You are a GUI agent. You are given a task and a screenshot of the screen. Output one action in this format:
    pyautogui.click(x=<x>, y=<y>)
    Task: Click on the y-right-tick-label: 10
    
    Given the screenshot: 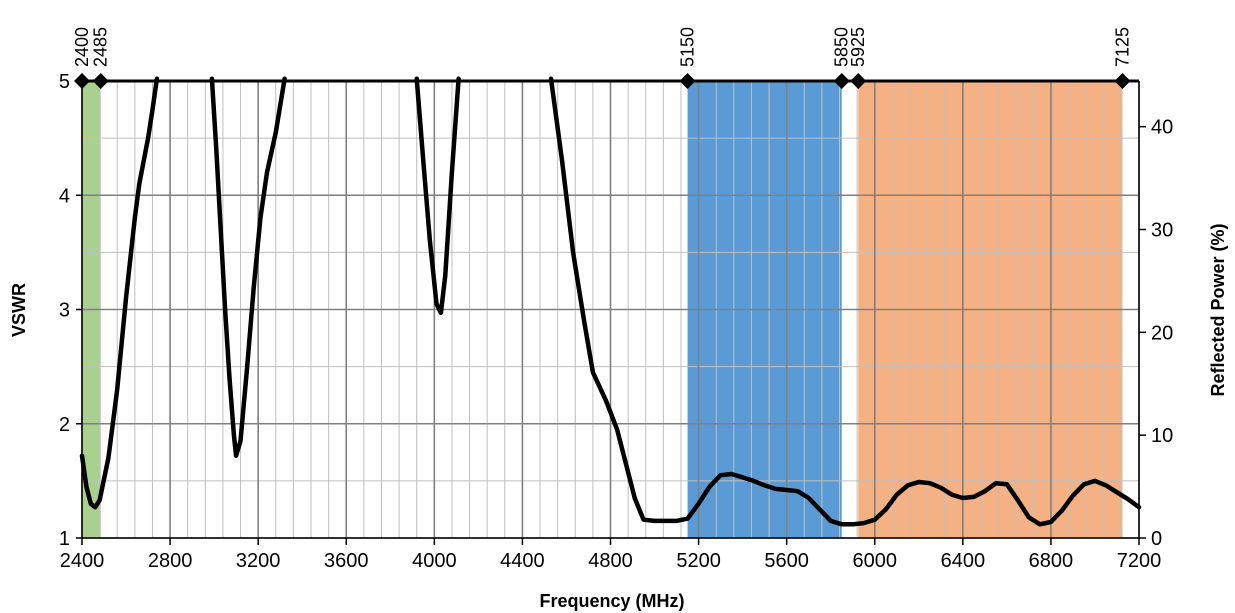 What is the action you would take?
    pyautogui.click(x=1162, y=436)
    